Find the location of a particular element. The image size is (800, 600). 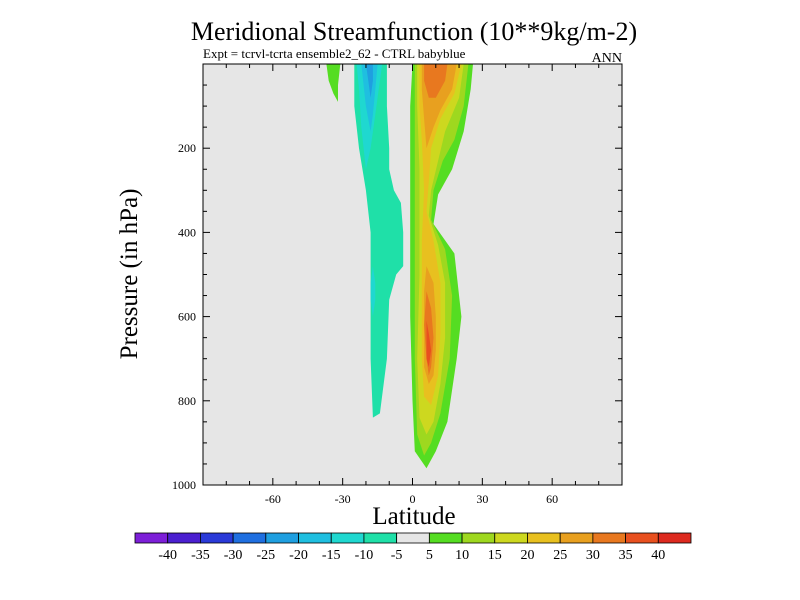

colorbar-label: 15 is located at coordinates (495, 555).